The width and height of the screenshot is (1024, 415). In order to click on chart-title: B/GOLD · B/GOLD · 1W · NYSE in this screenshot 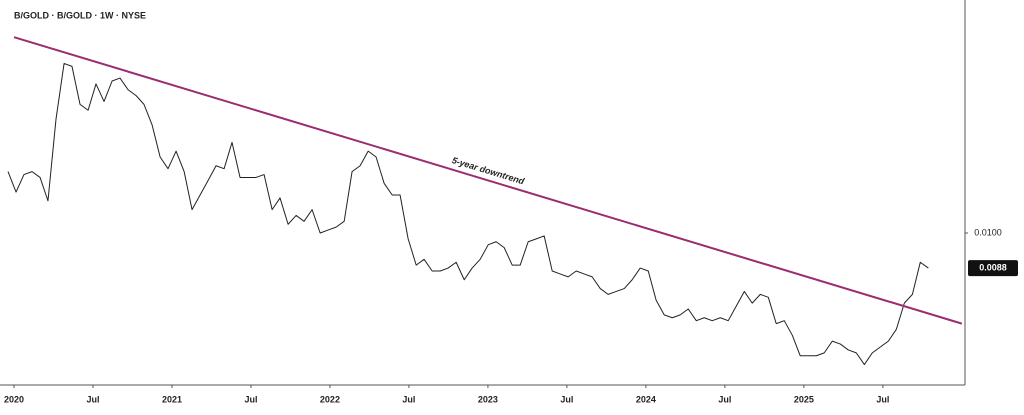, I will do `click(80, 15)`.